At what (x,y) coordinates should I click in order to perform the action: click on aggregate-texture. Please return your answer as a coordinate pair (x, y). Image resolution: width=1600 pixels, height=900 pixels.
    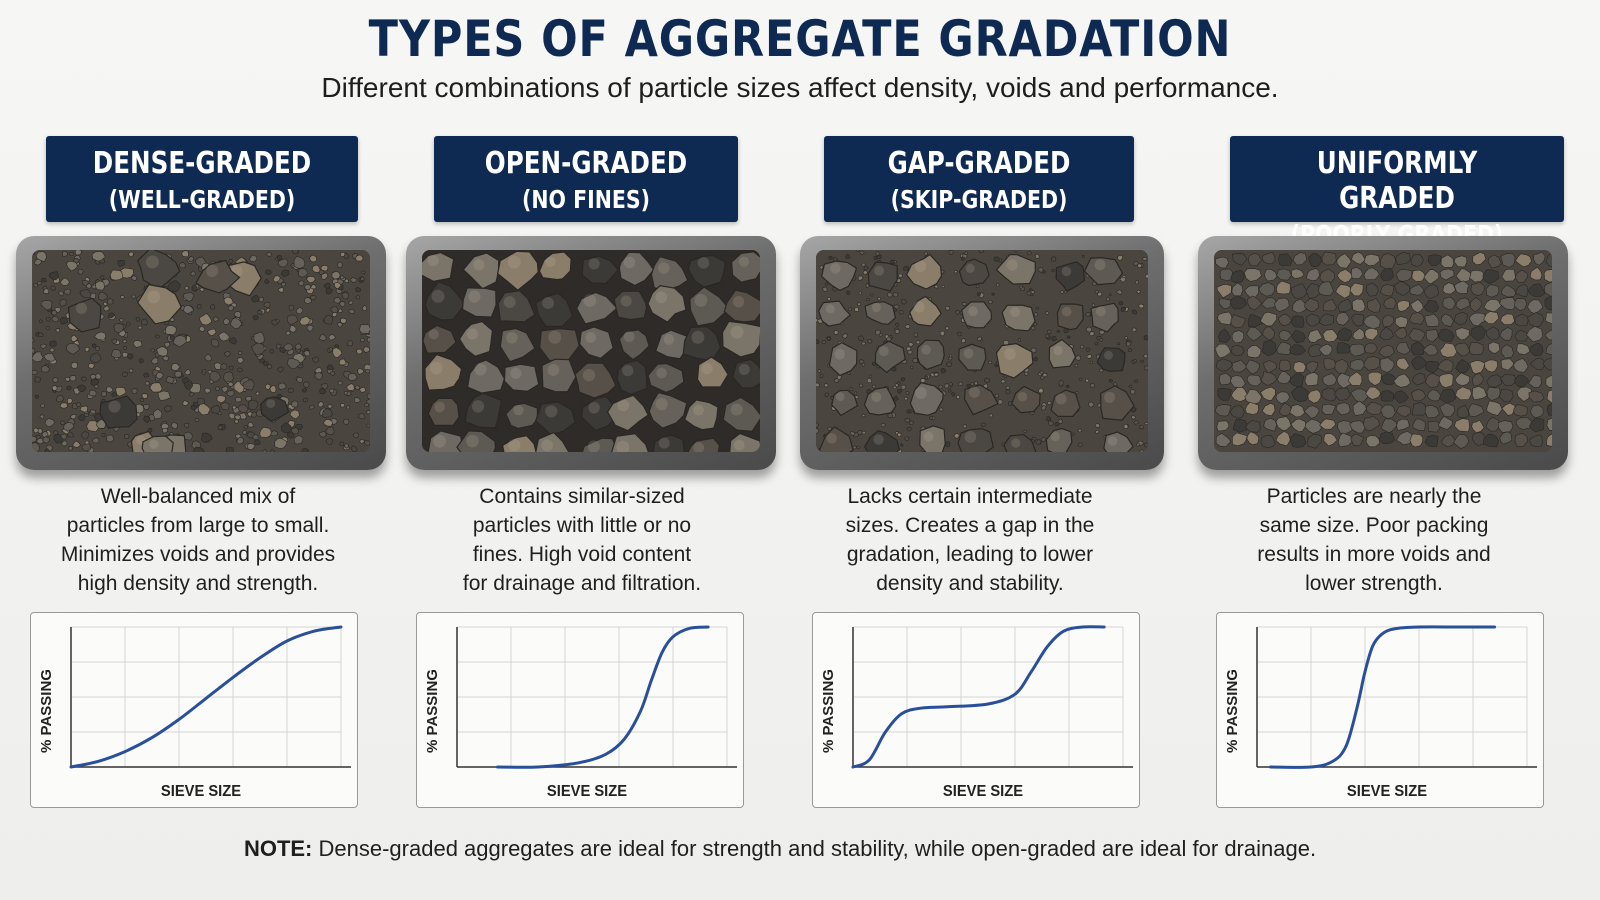
    Looking at the image, I should click on (1383, 351).